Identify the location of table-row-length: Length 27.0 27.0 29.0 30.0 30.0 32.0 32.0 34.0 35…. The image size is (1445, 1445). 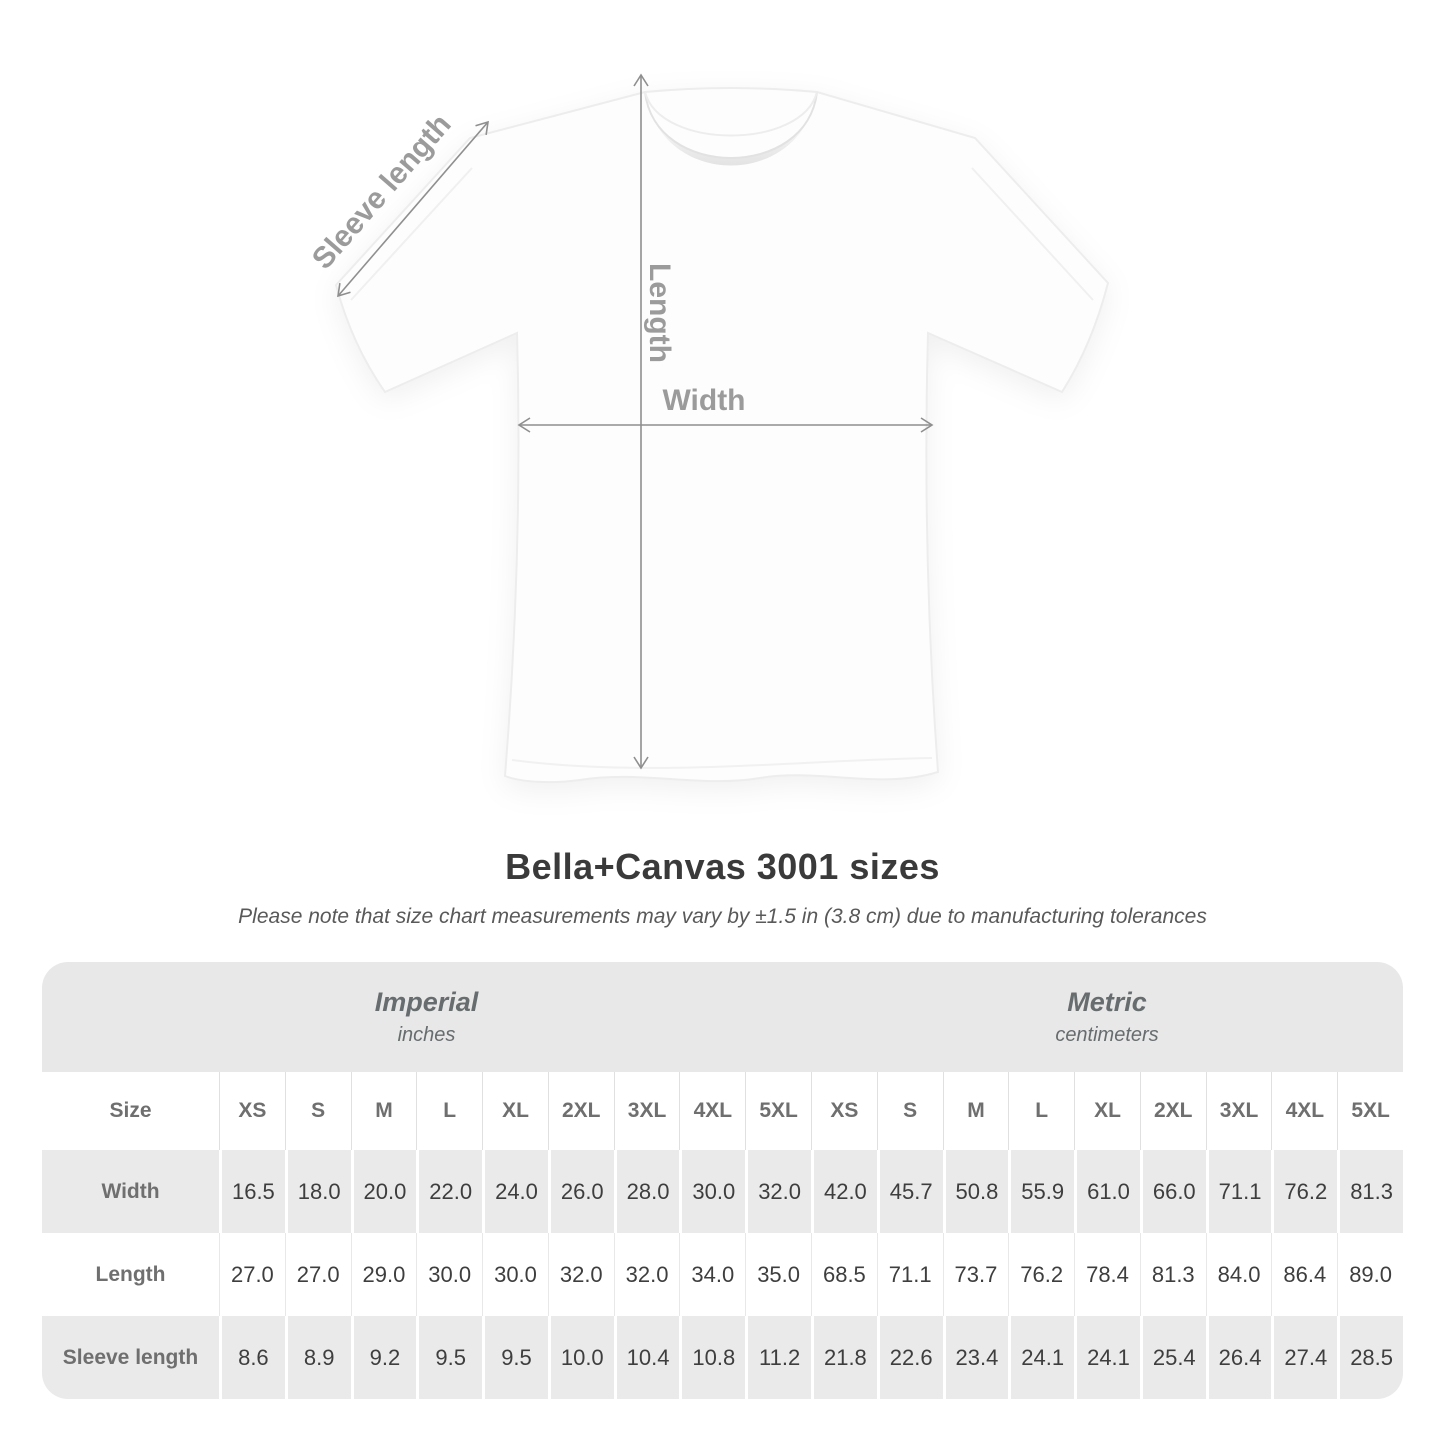
(722, 1274).